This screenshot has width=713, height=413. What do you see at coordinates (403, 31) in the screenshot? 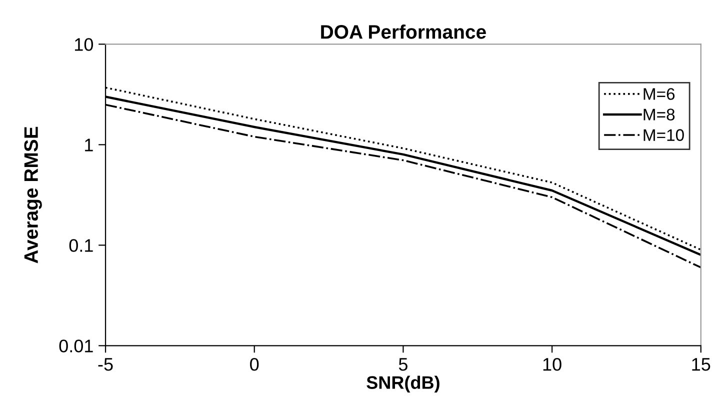
I see `chart-title: DOA Performance` at bounding box center [403, 31].